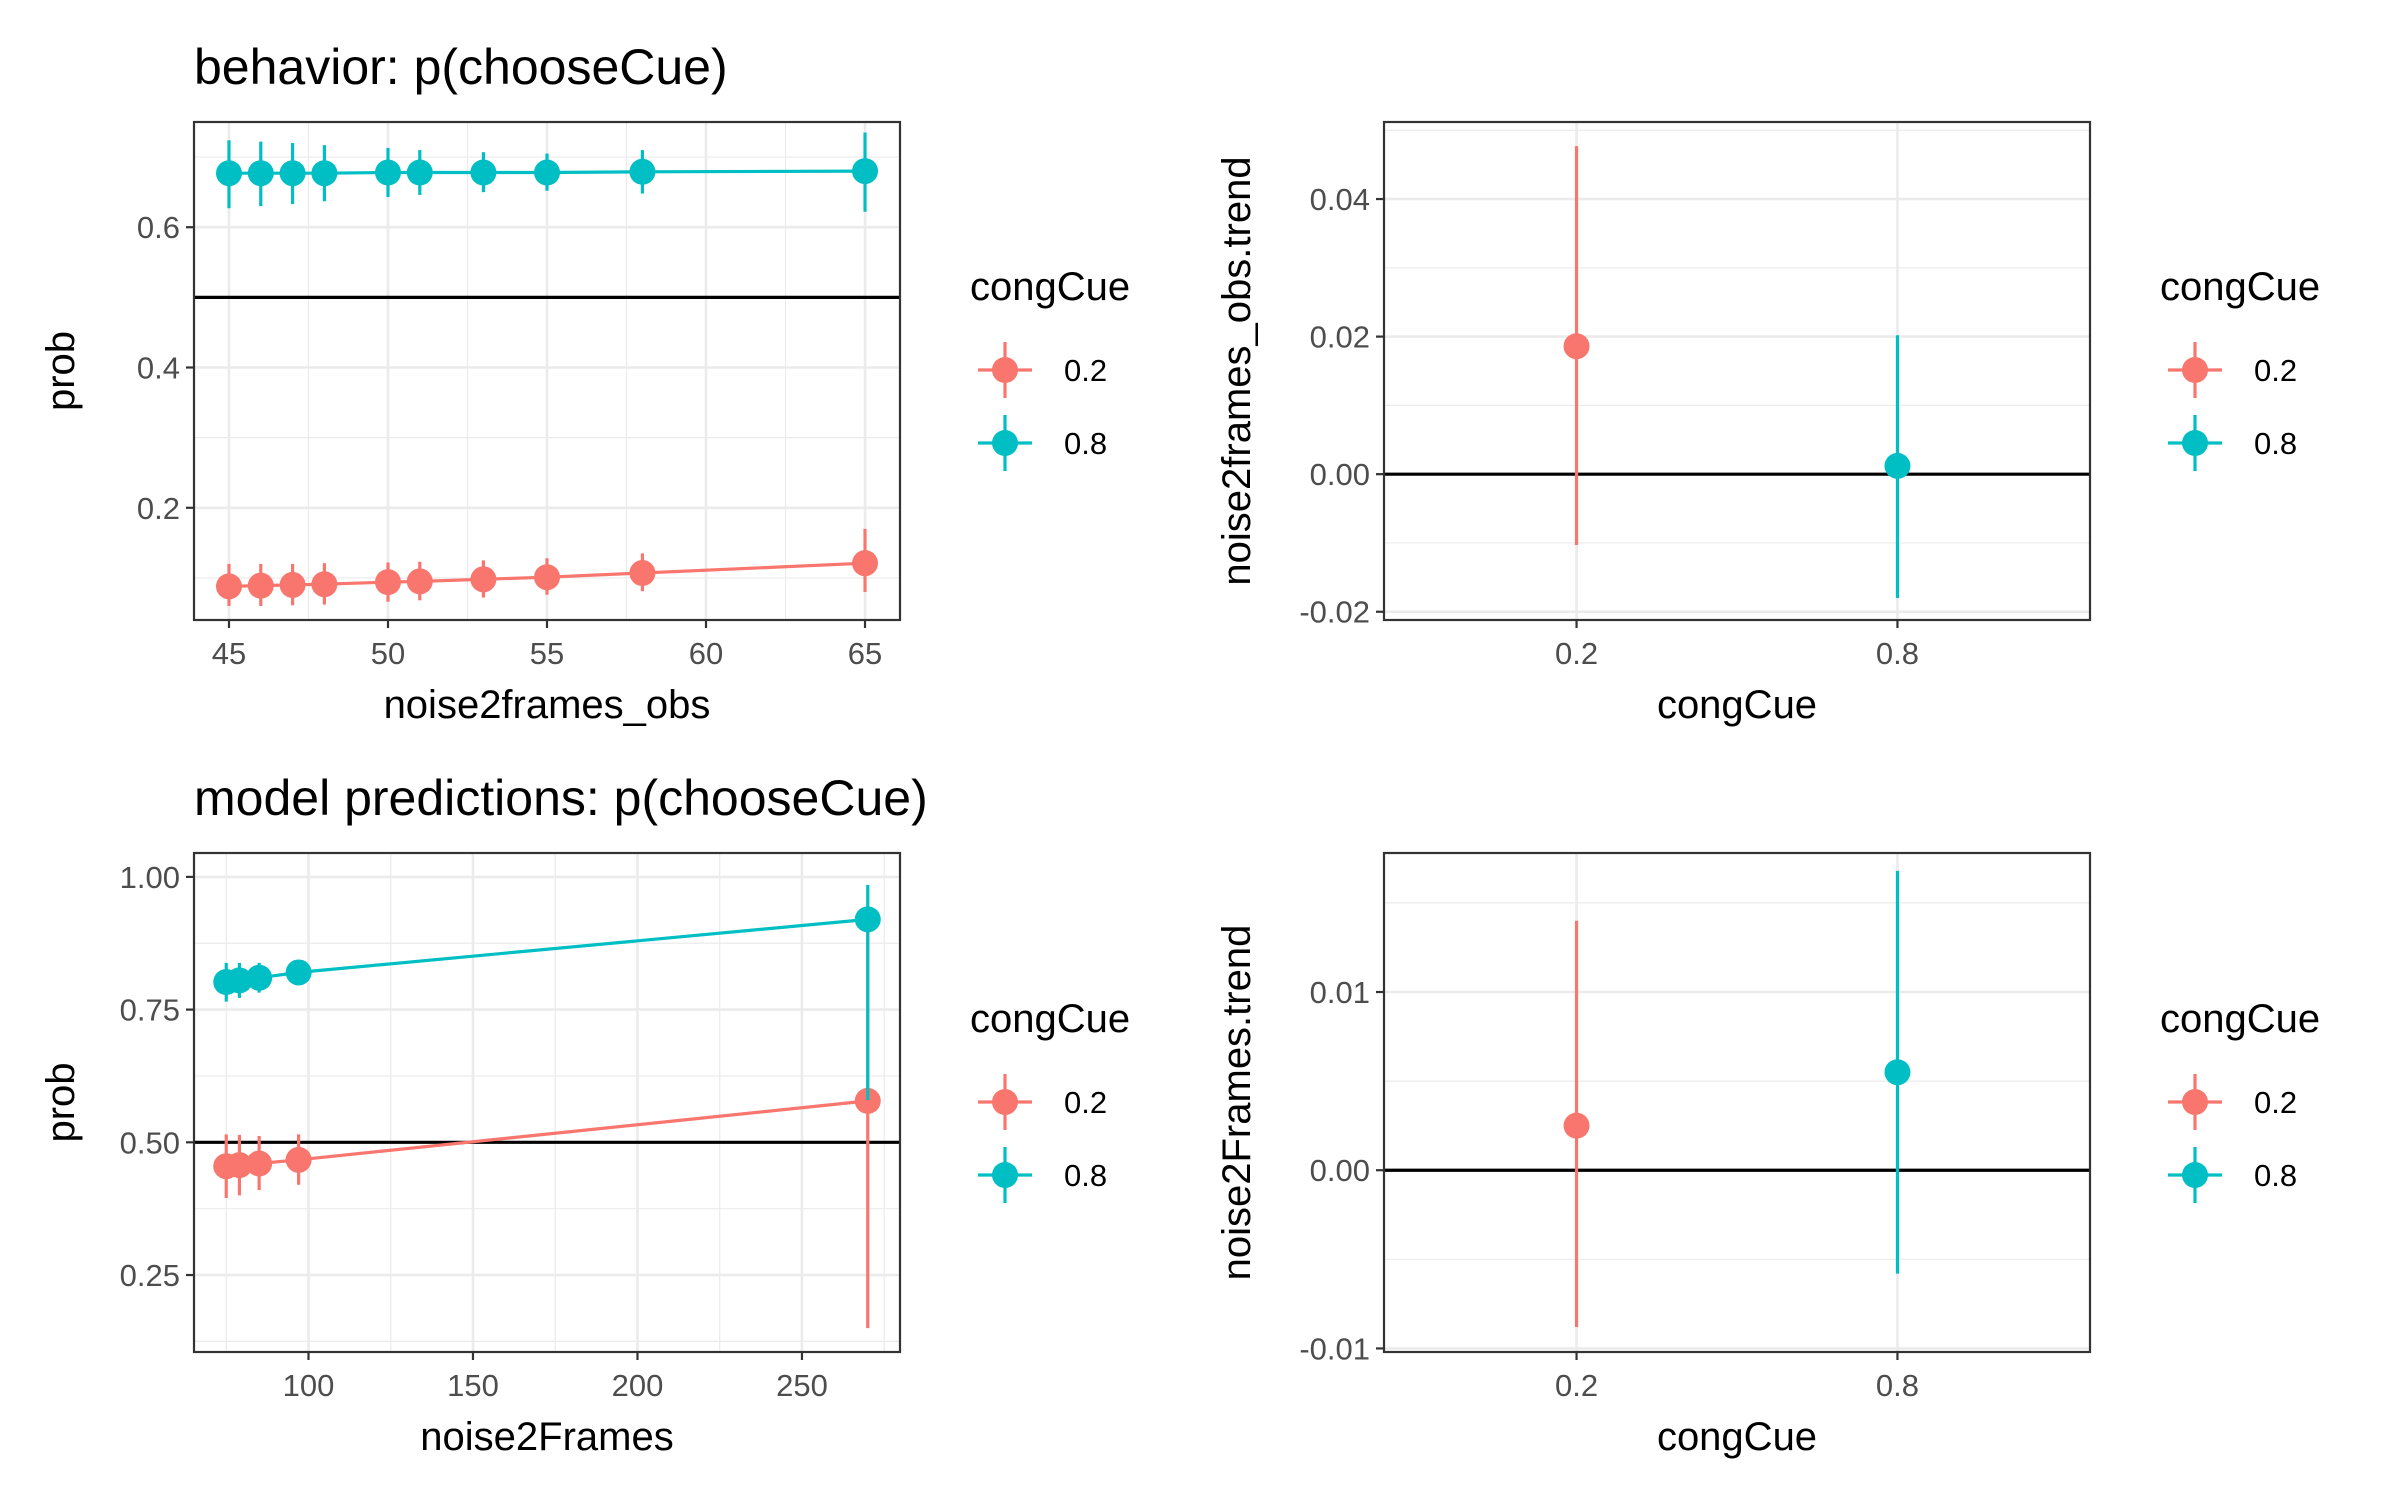  Describe the element at coordinates (158, 367) in the screenshot. I see `y-tick-label: 0.4` at that location.